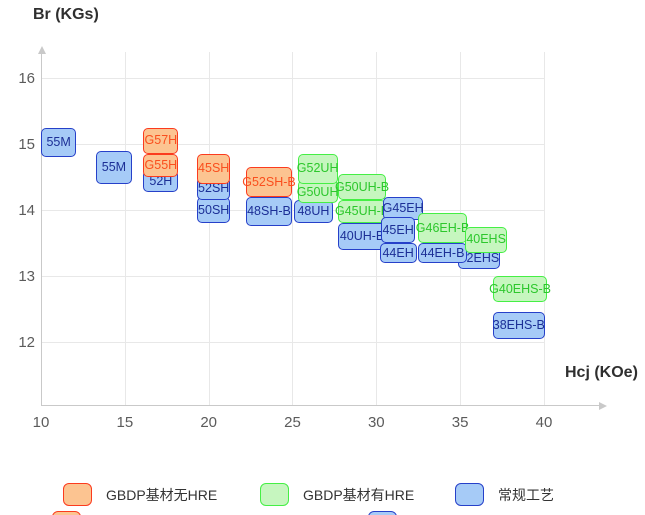  Describe the element at coordinates (398, 253) in the screenshot. I see `grade-box-44eh: 44EH` at that location.